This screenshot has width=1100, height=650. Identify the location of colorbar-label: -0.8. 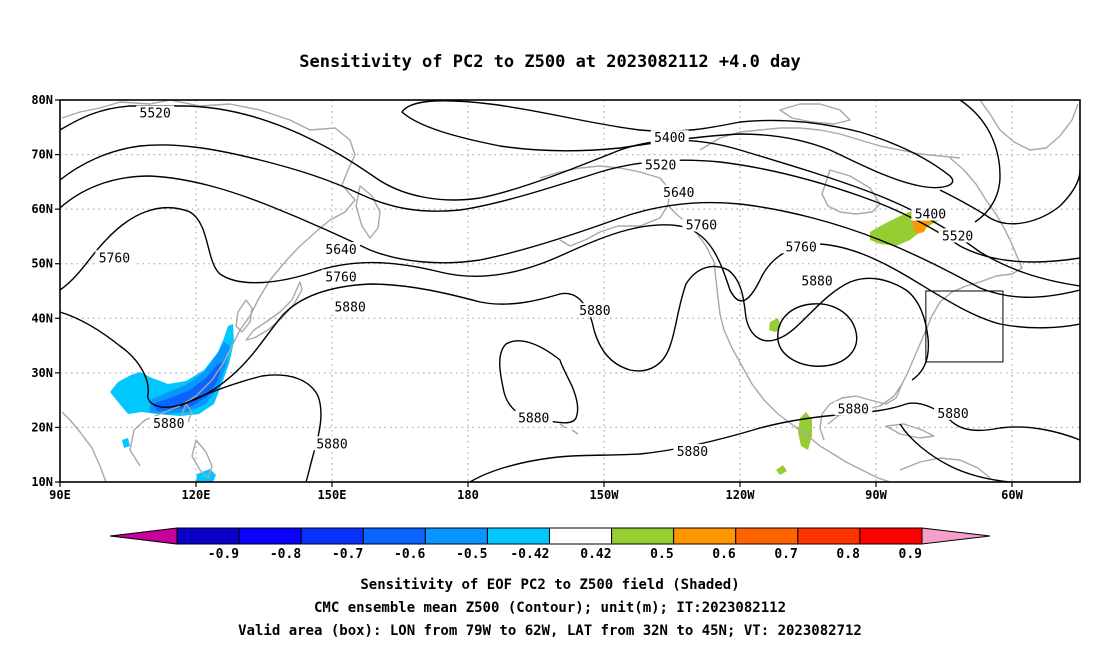
(285, 554).